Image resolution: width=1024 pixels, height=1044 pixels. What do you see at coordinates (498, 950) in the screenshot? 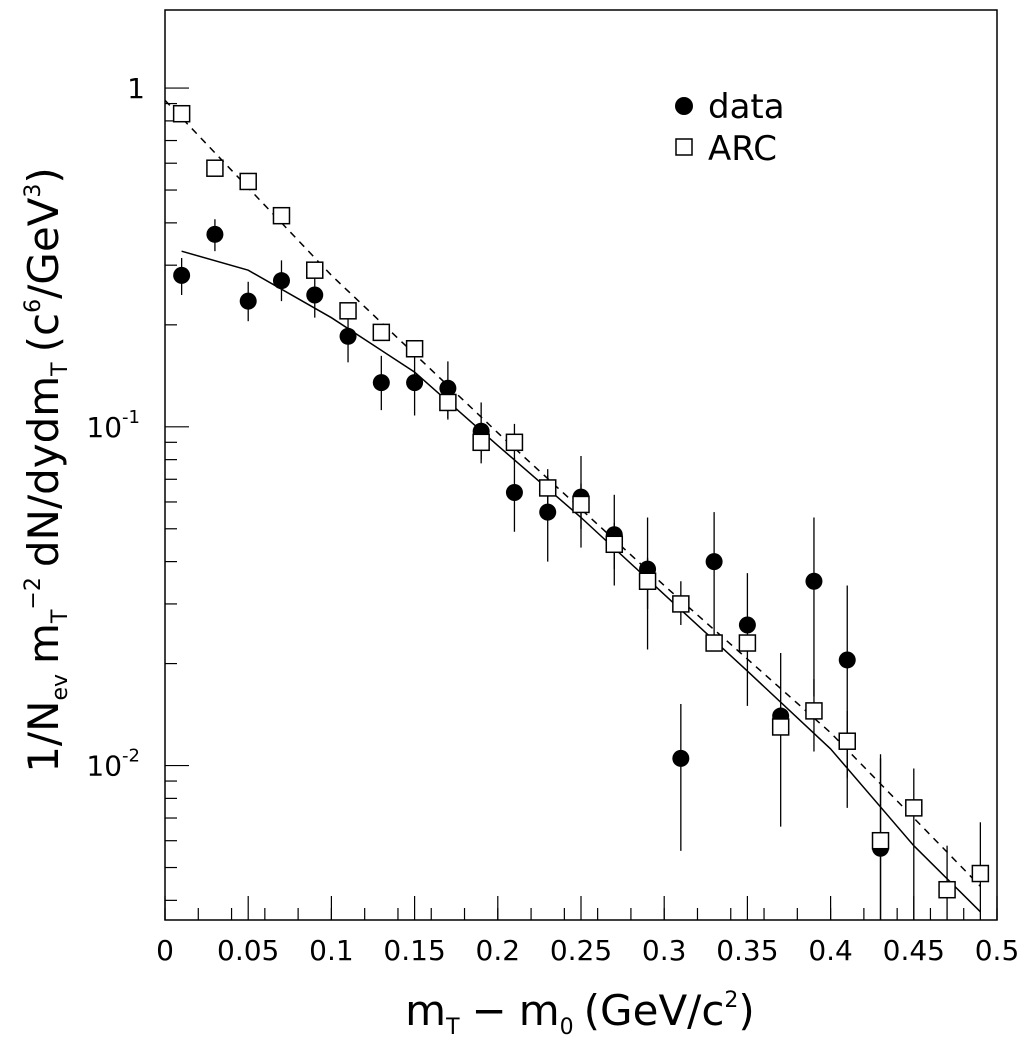
I see `x-tick-label: 0.2` at bounding box center [498, 950].